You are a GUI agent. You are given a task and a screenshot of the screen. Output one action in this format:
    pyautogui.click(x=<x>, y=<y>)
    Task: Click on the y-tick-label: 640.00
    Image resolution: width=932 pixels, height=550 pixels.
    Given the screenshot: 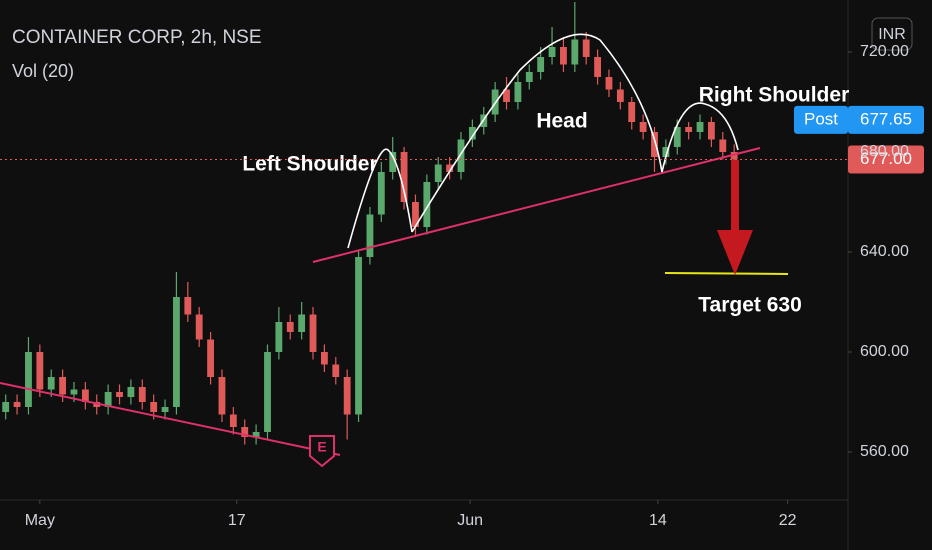 What is the action you would take?
    pyautogui.click(x=884, y=251)
    